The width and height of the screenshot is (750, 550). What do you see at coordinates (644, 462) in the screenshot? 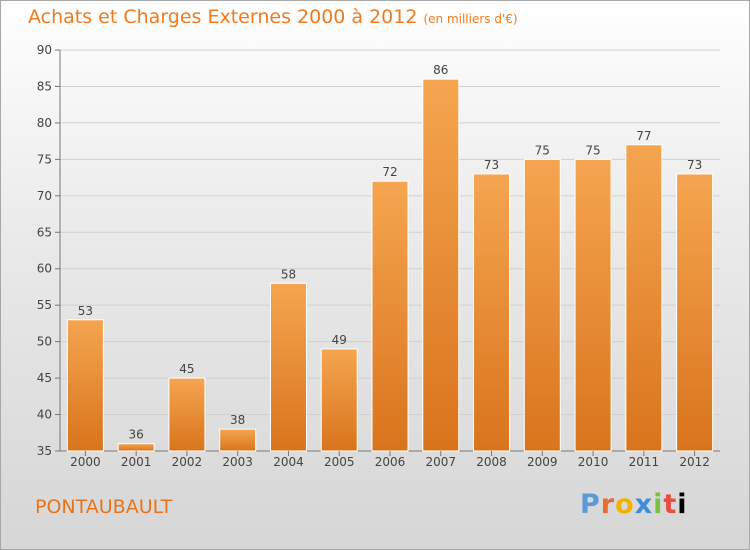
I see `x-tick-label: 2011` at bounding box center [644, 462].